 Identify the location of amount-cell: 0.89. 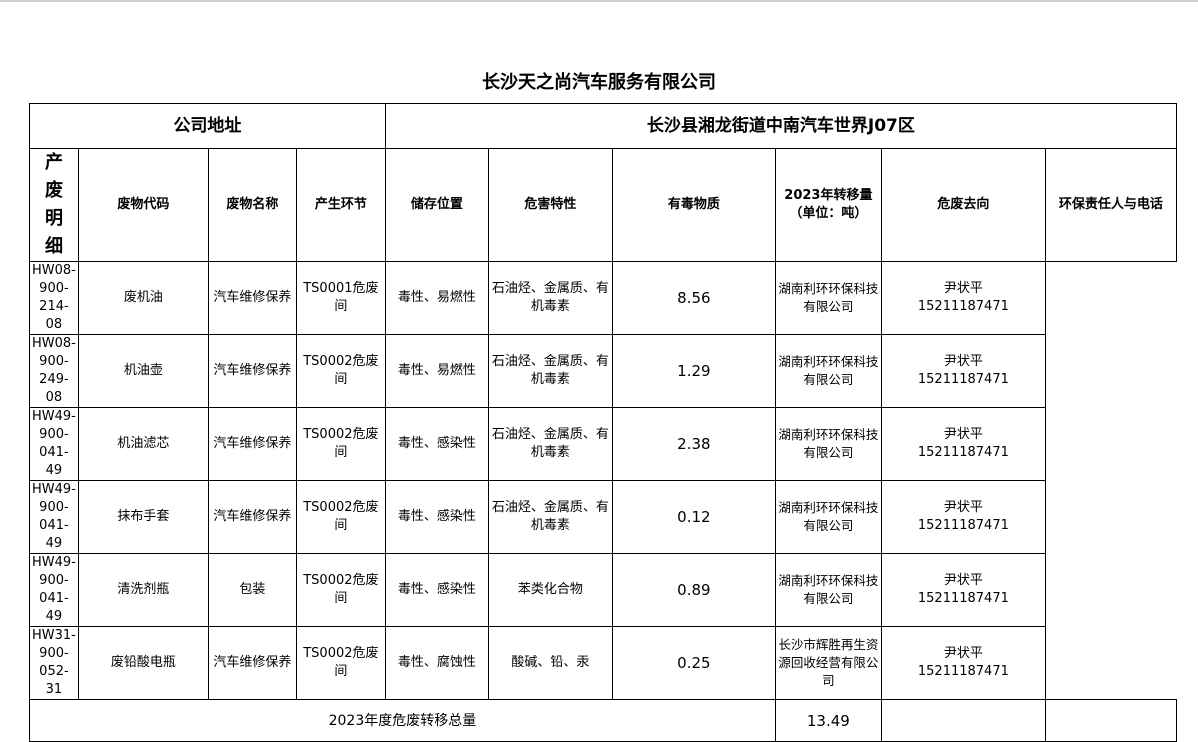
(693, 590).